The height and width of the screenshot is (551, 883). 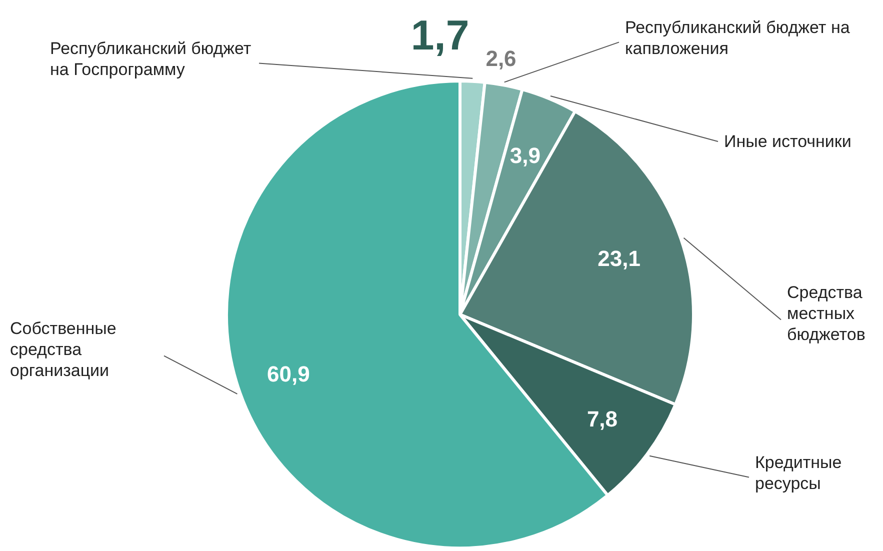 I want to click on data-label: 2,6, so click(x=501, y=59).